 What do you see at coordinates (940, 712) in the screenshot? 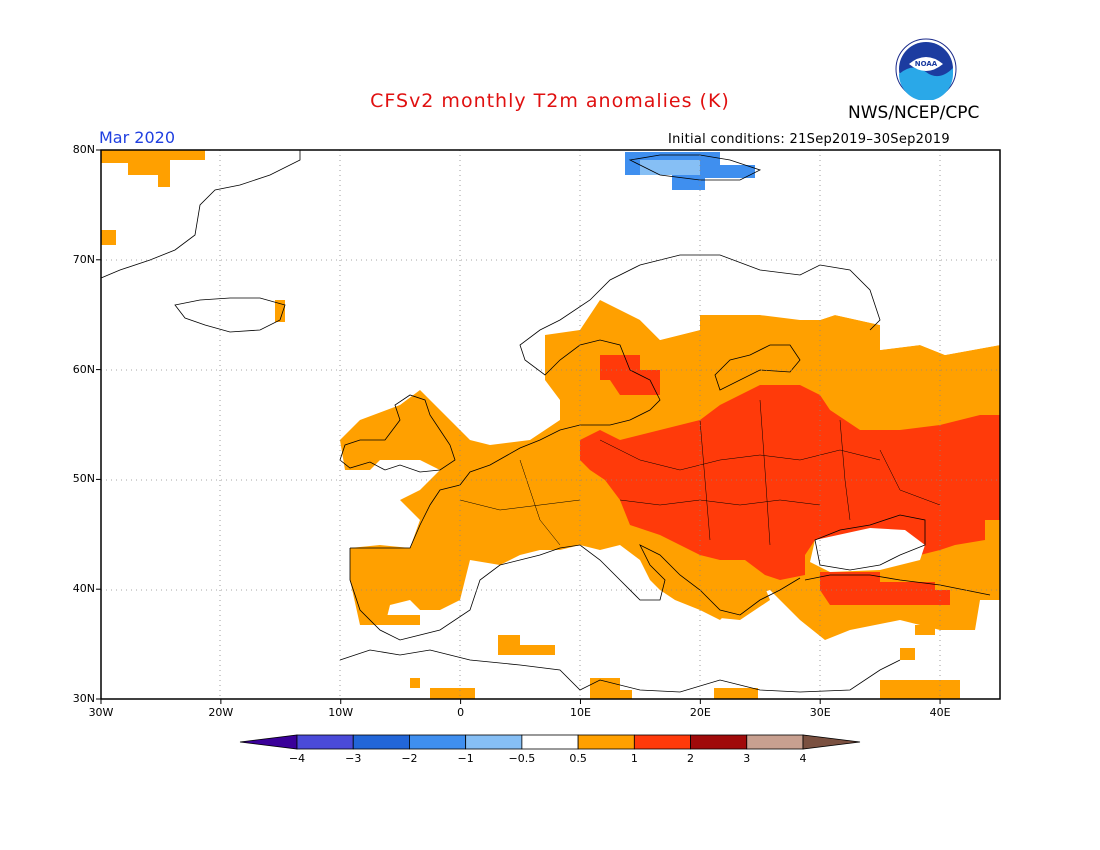
I see `longitude-tick-label: 40E` at bounding box center [940, 712].